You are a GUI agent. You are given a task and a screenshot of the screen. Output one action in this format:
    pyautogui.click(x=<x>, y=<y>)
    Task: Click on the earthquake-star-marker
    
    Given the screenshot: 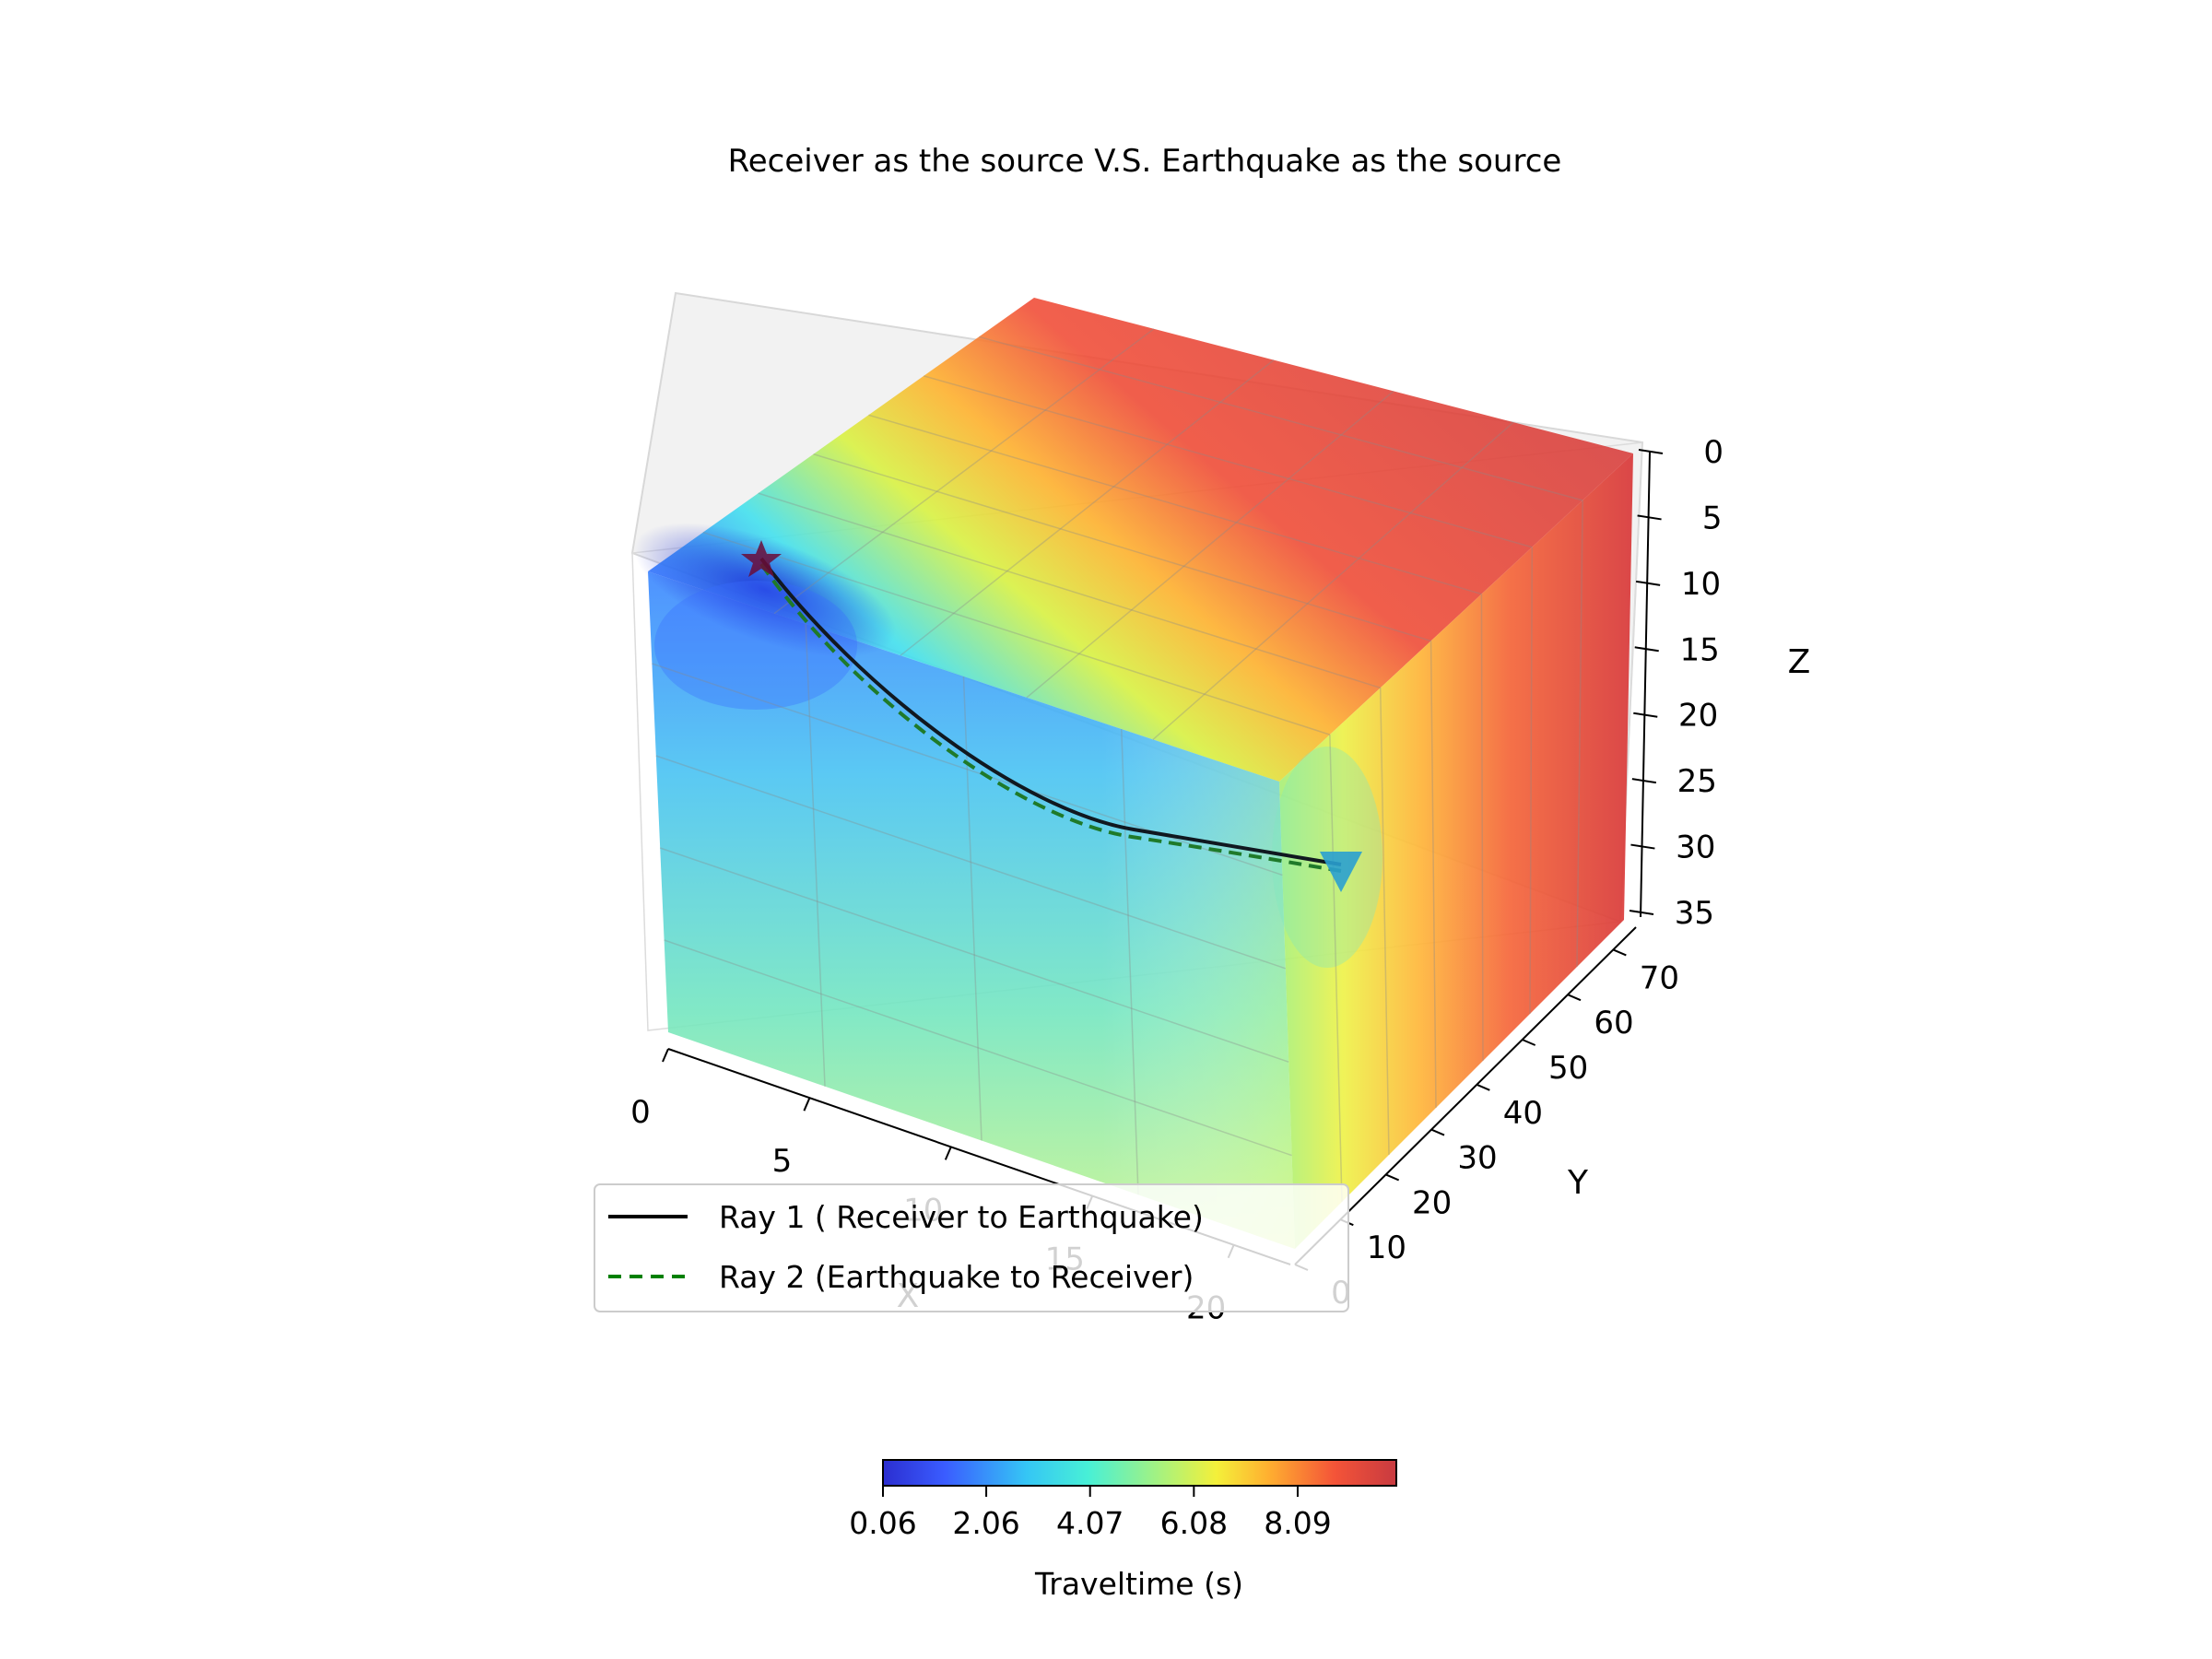 What is the action you would take?
    pyautogui.click(x=761, y=558)
    